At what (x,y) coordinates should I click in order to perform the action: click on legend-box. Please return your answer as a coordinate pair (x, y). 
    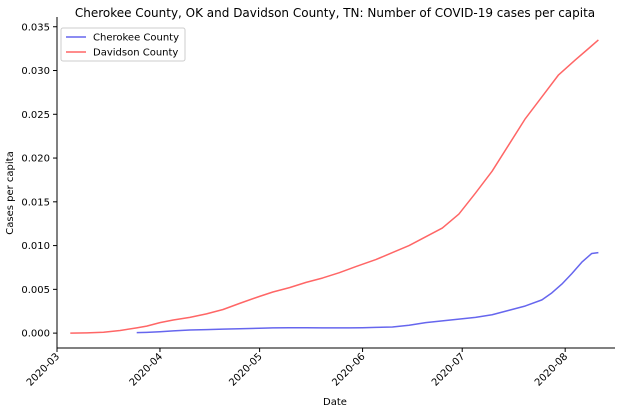
    Looking at the image, I should click on (123, 44).